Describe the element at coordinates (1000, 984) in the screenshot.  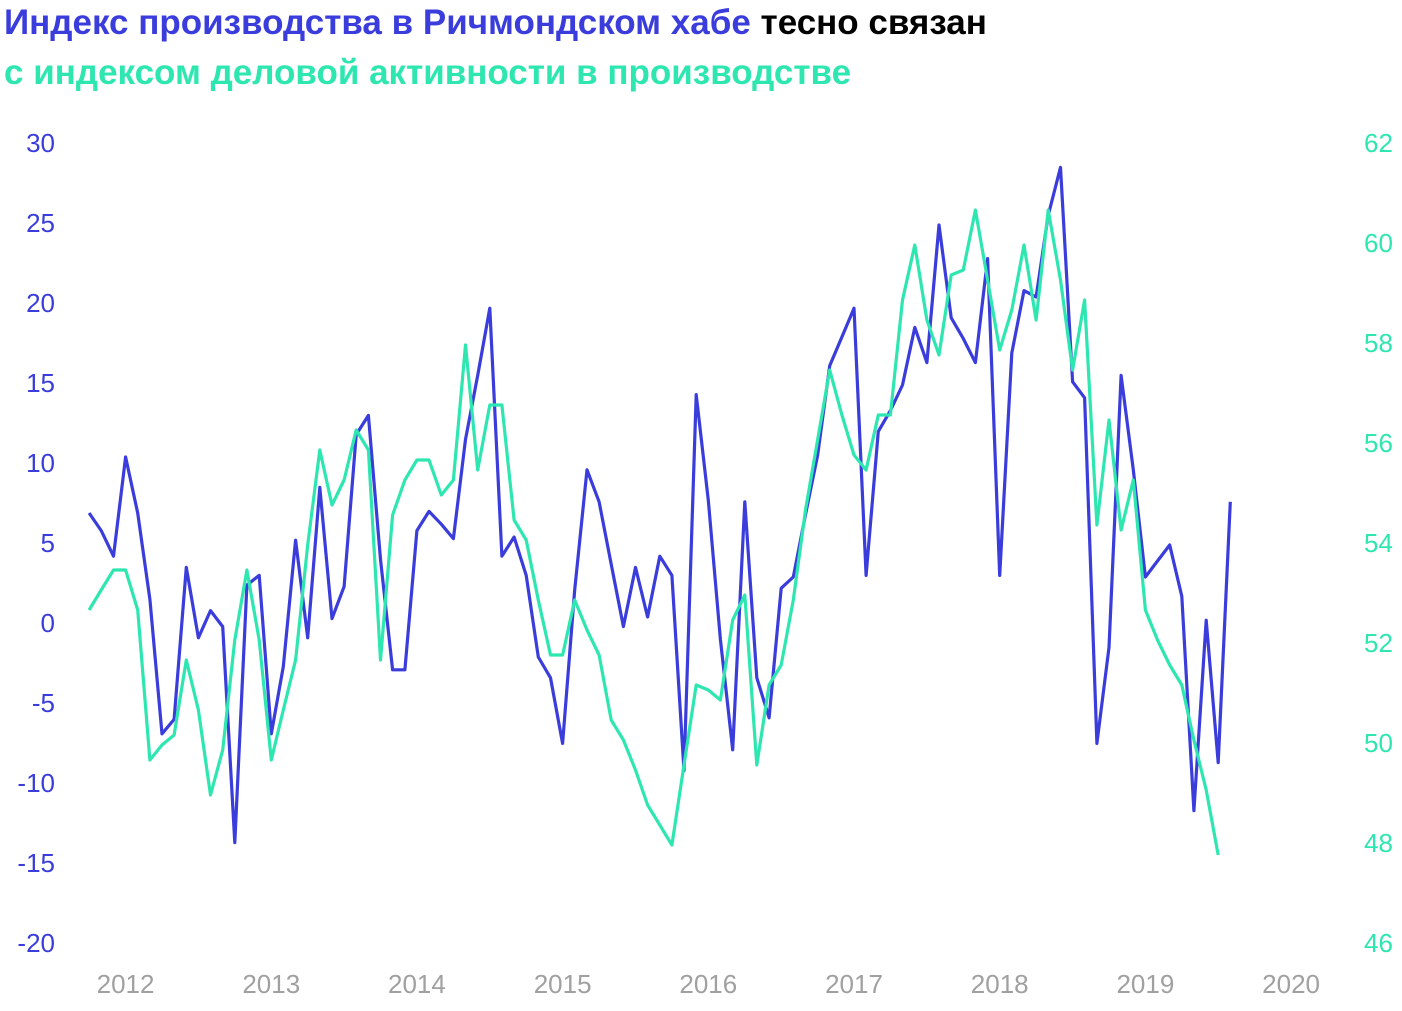
I see `x-tick-label: 2018` at that location.